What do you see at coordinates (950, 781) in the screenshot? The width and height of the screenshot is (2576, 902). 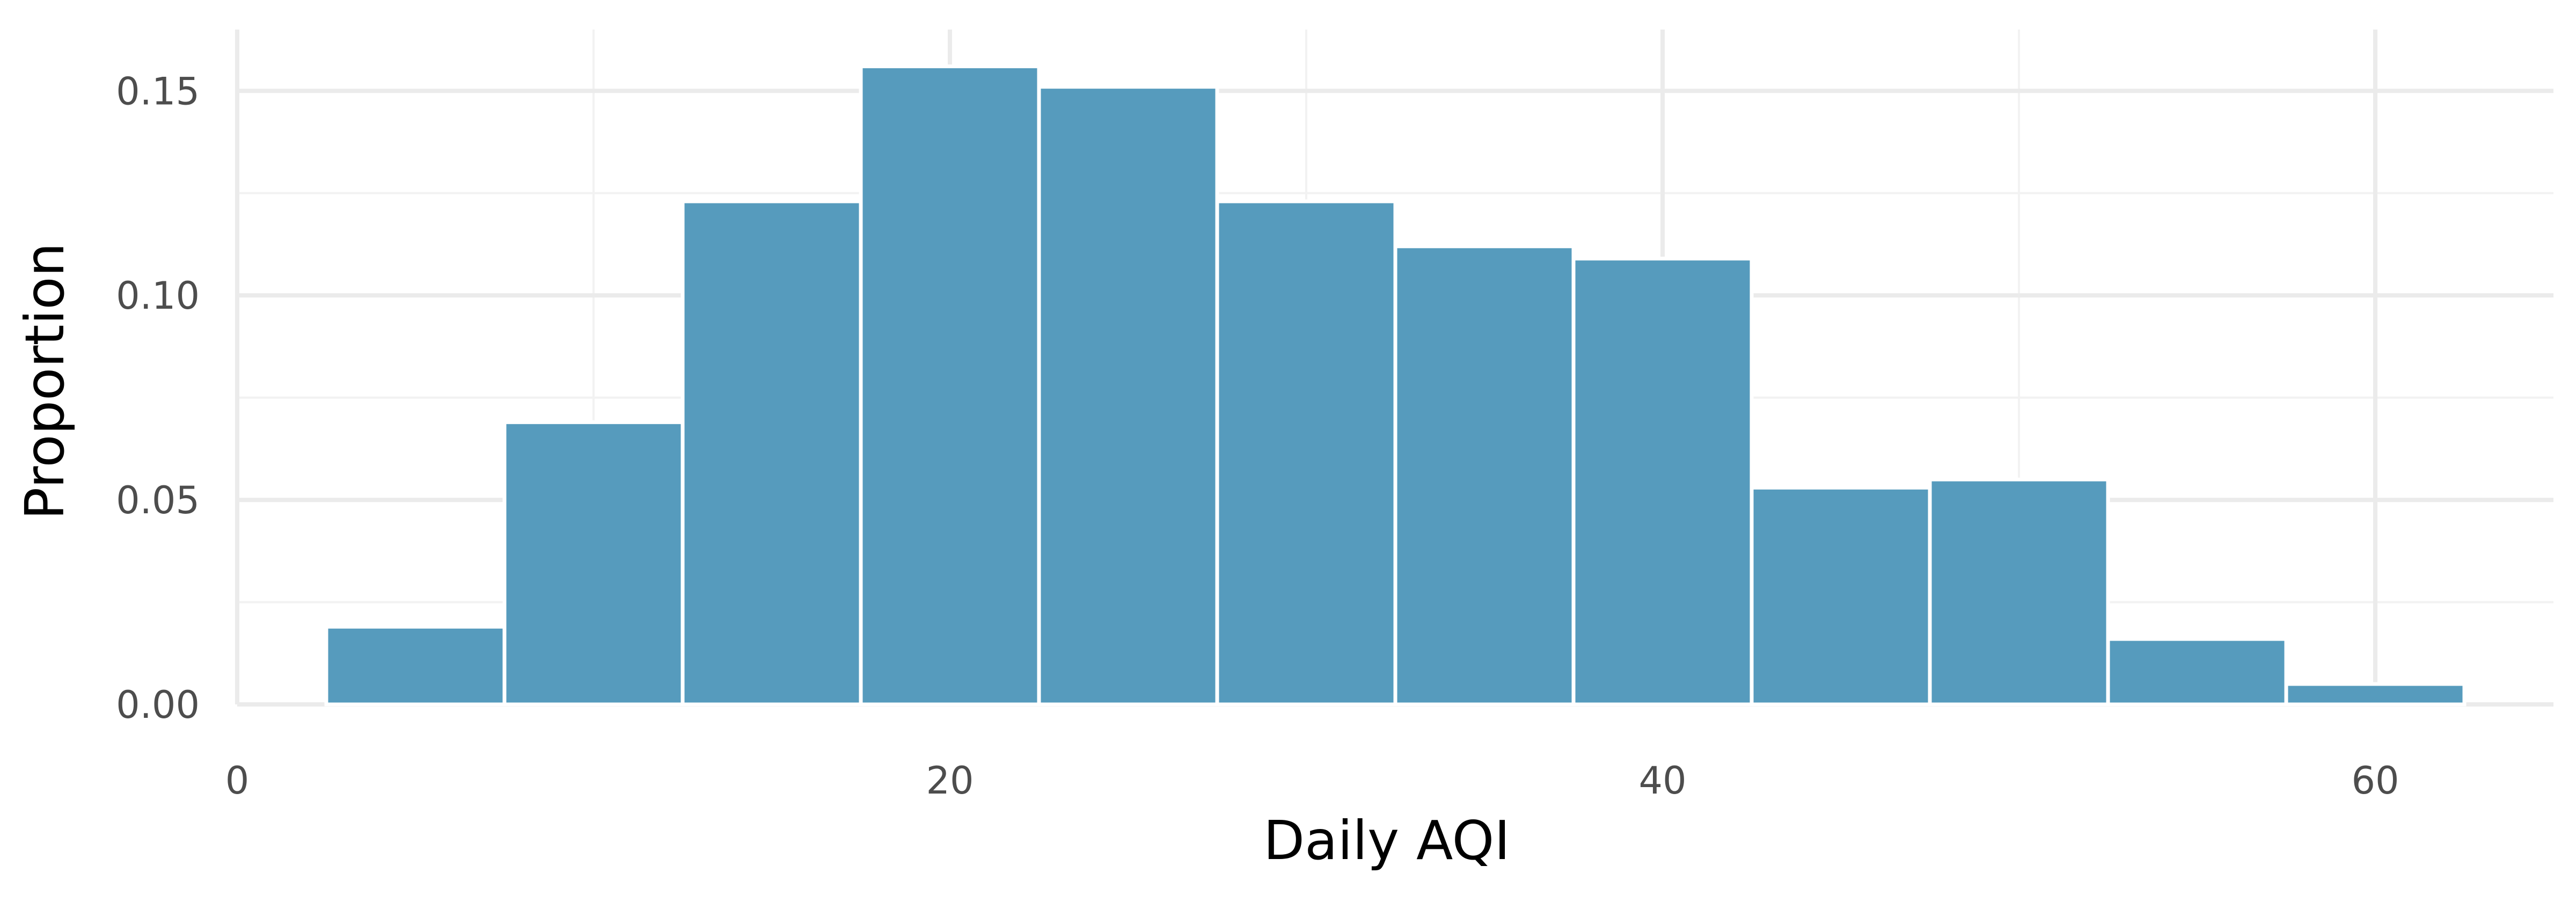 I see `x-tick-label: 20` at bounding box center [950, 781].